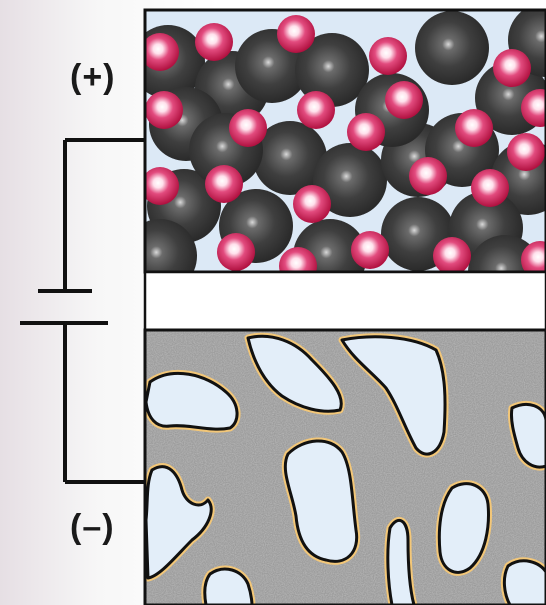  Describe the element at coordinates (92, 527) in the screenshot. I see `negative-terminal-label: (–)` at that location.